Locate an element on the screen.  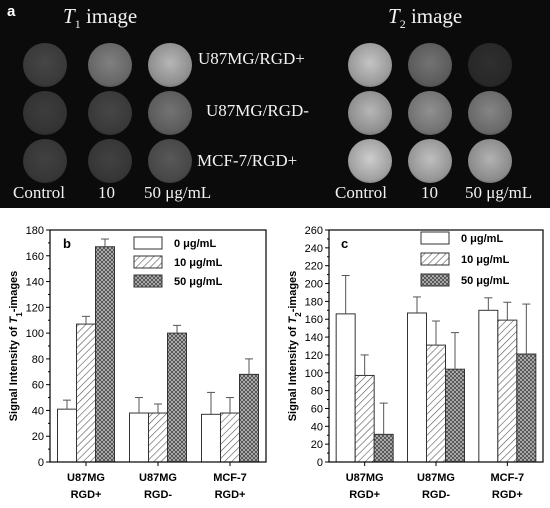
t1-label-10: 10 is located at coordinates (106, 192).